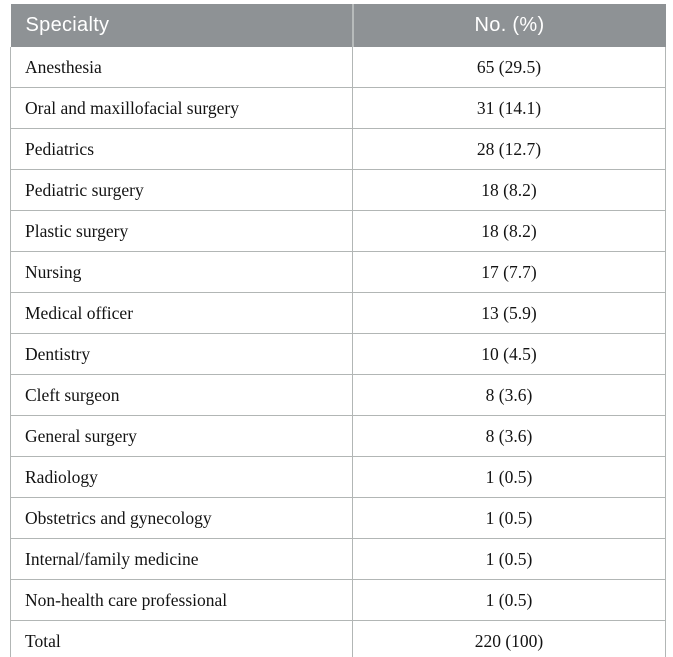  I want to click on count-cell: 10 (4.5), so click(509, 354).